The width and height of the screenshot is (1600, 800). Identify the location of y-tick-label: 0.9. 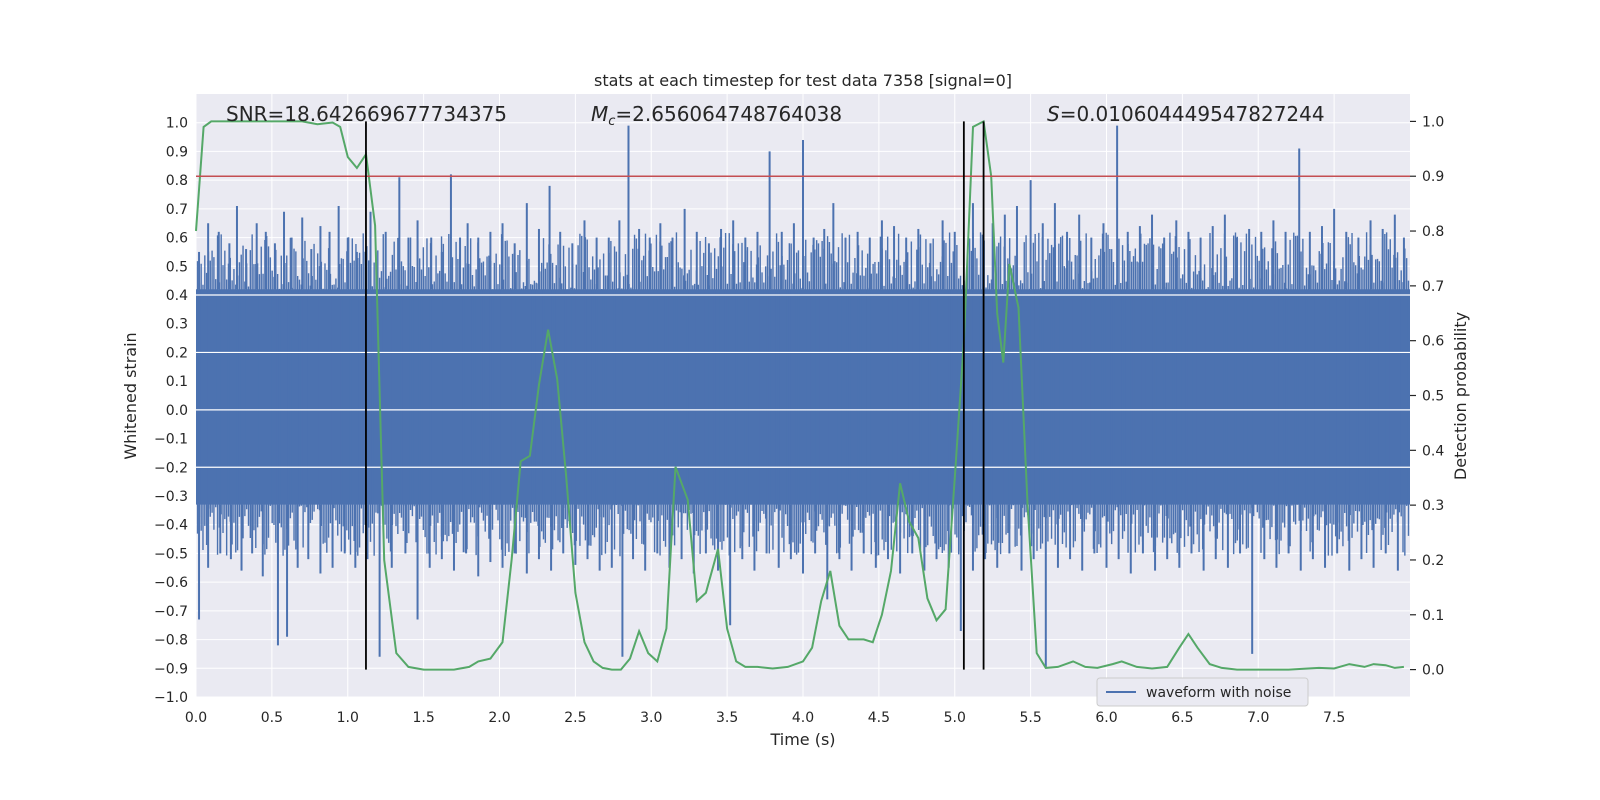
(177, 152).